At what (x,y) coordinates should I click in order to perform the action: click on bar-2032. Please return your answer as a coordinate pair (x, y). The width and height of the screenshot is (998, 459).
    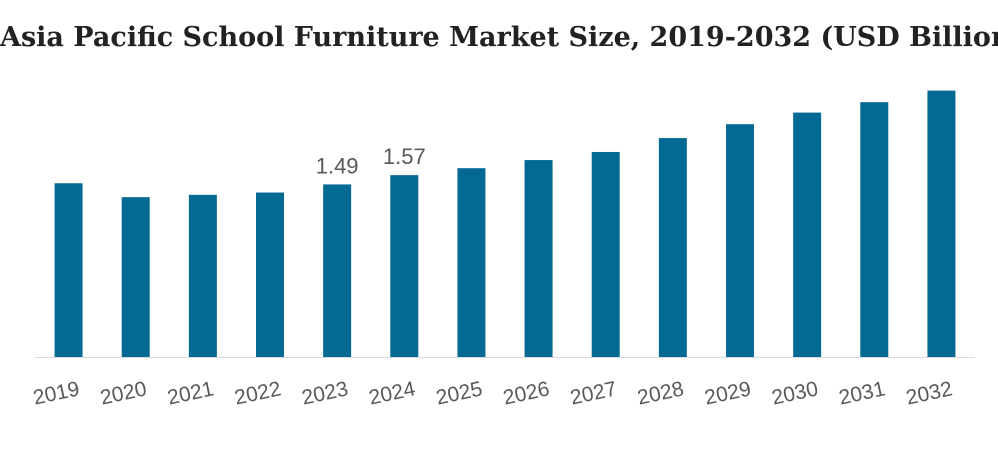
    Looking at the image, I should click on (941, 223).